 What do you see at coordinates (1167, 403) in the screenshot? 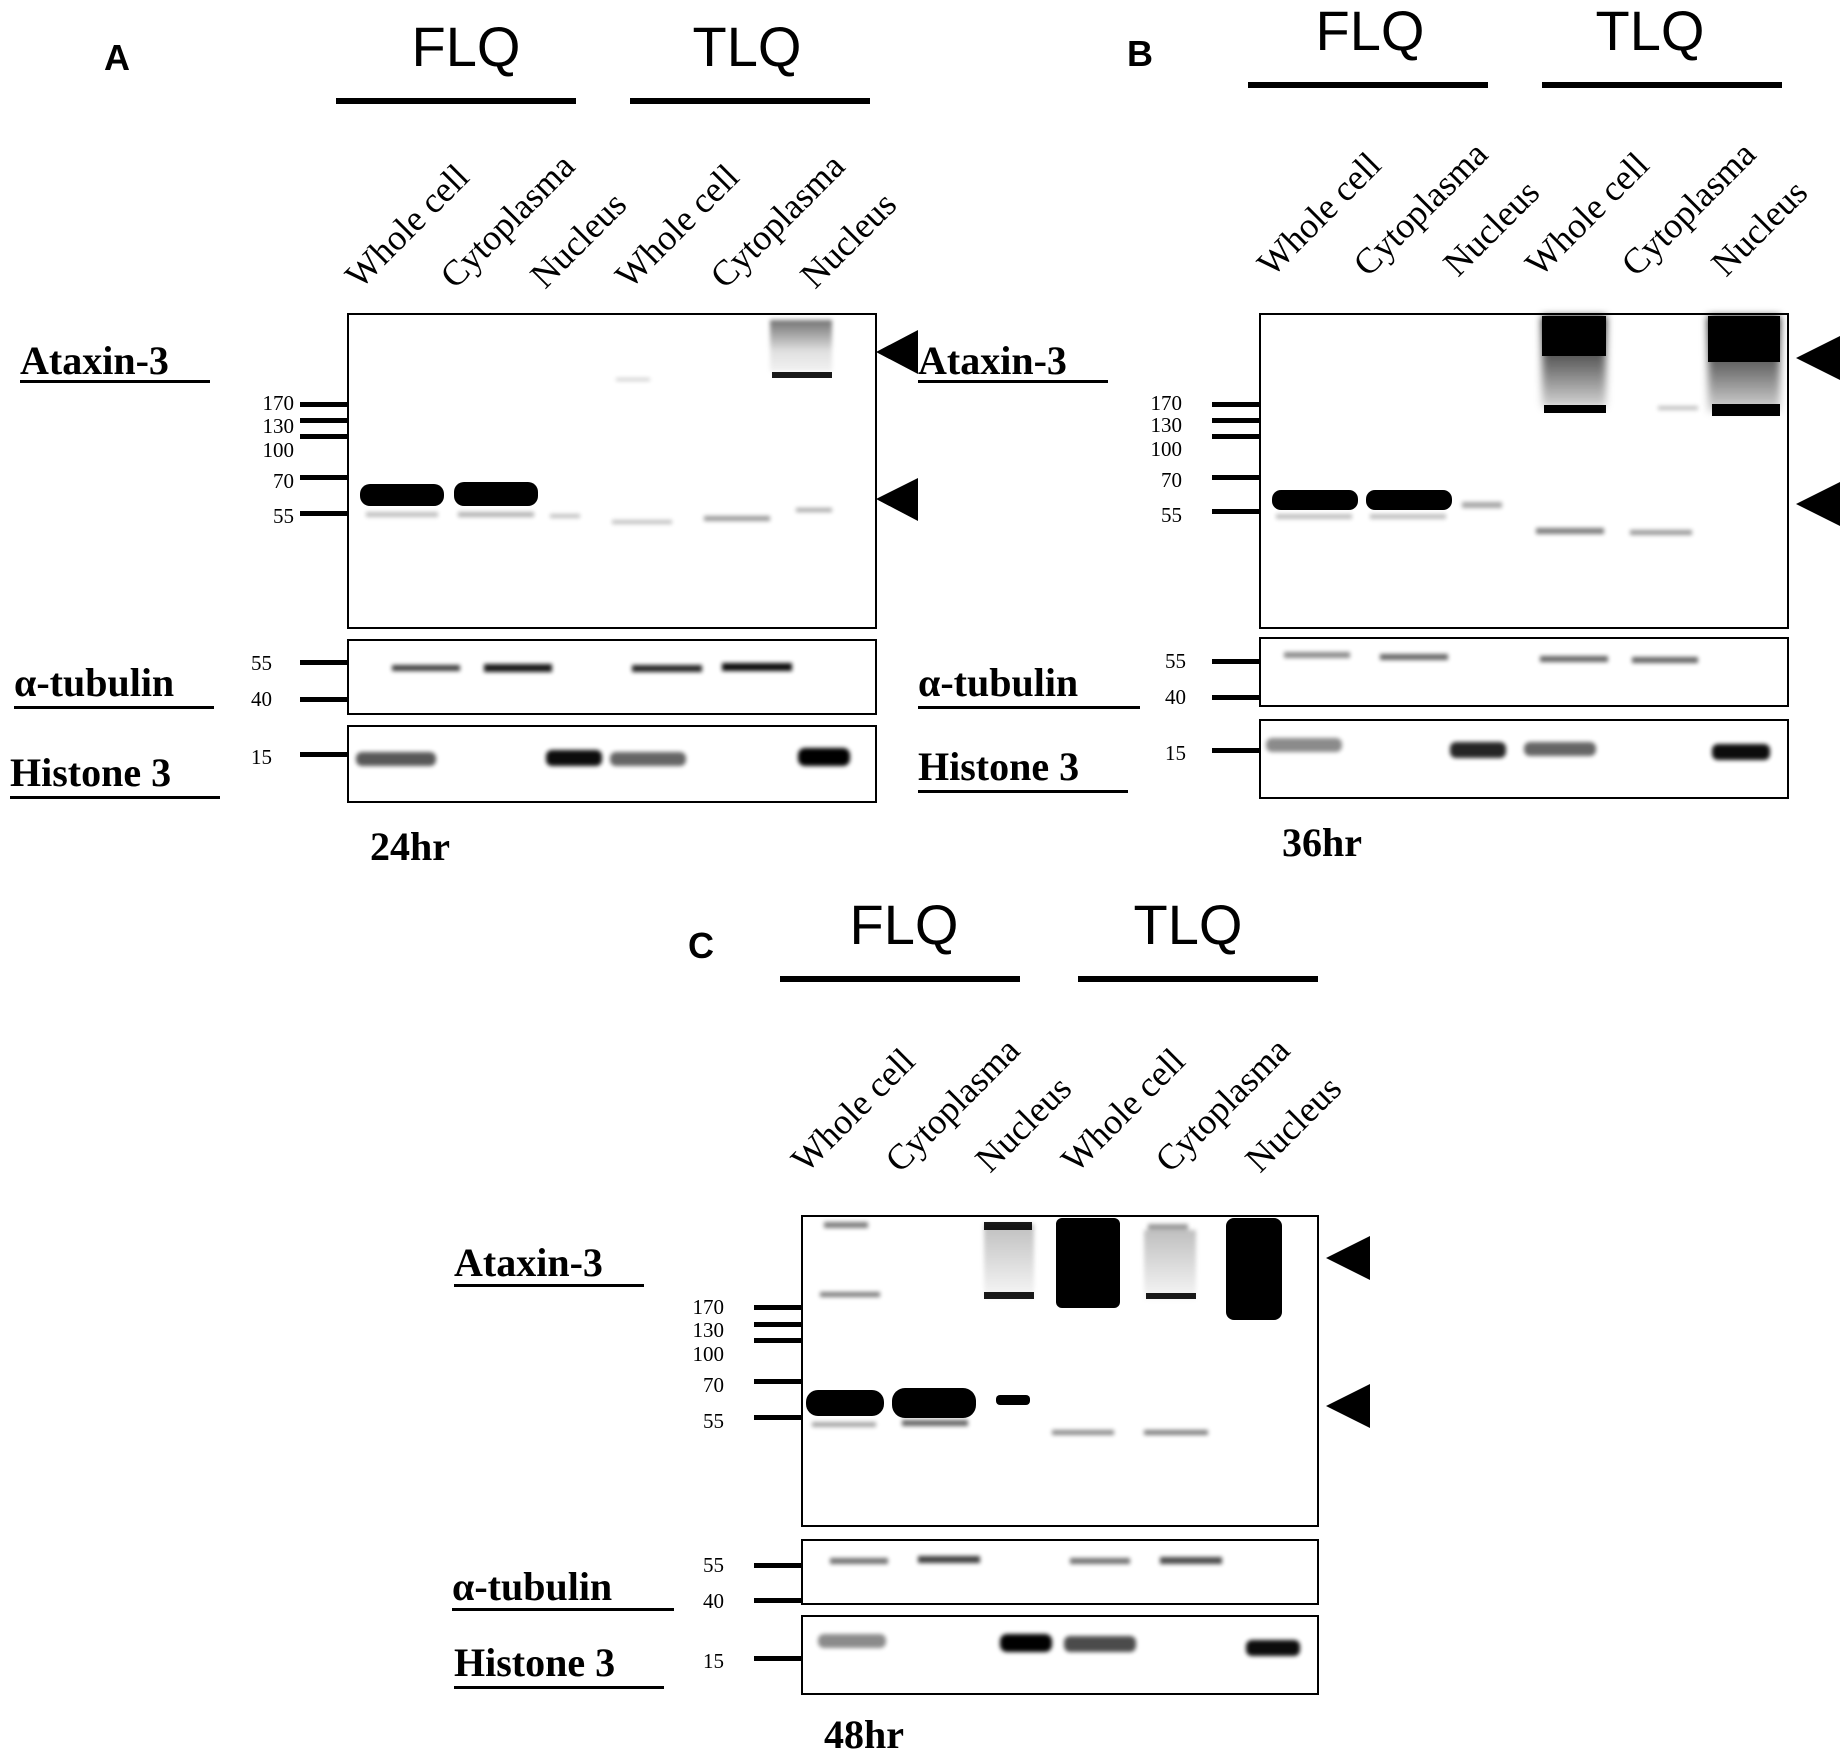
I see `marker-label: 170` at bounding box center [1167, 403].